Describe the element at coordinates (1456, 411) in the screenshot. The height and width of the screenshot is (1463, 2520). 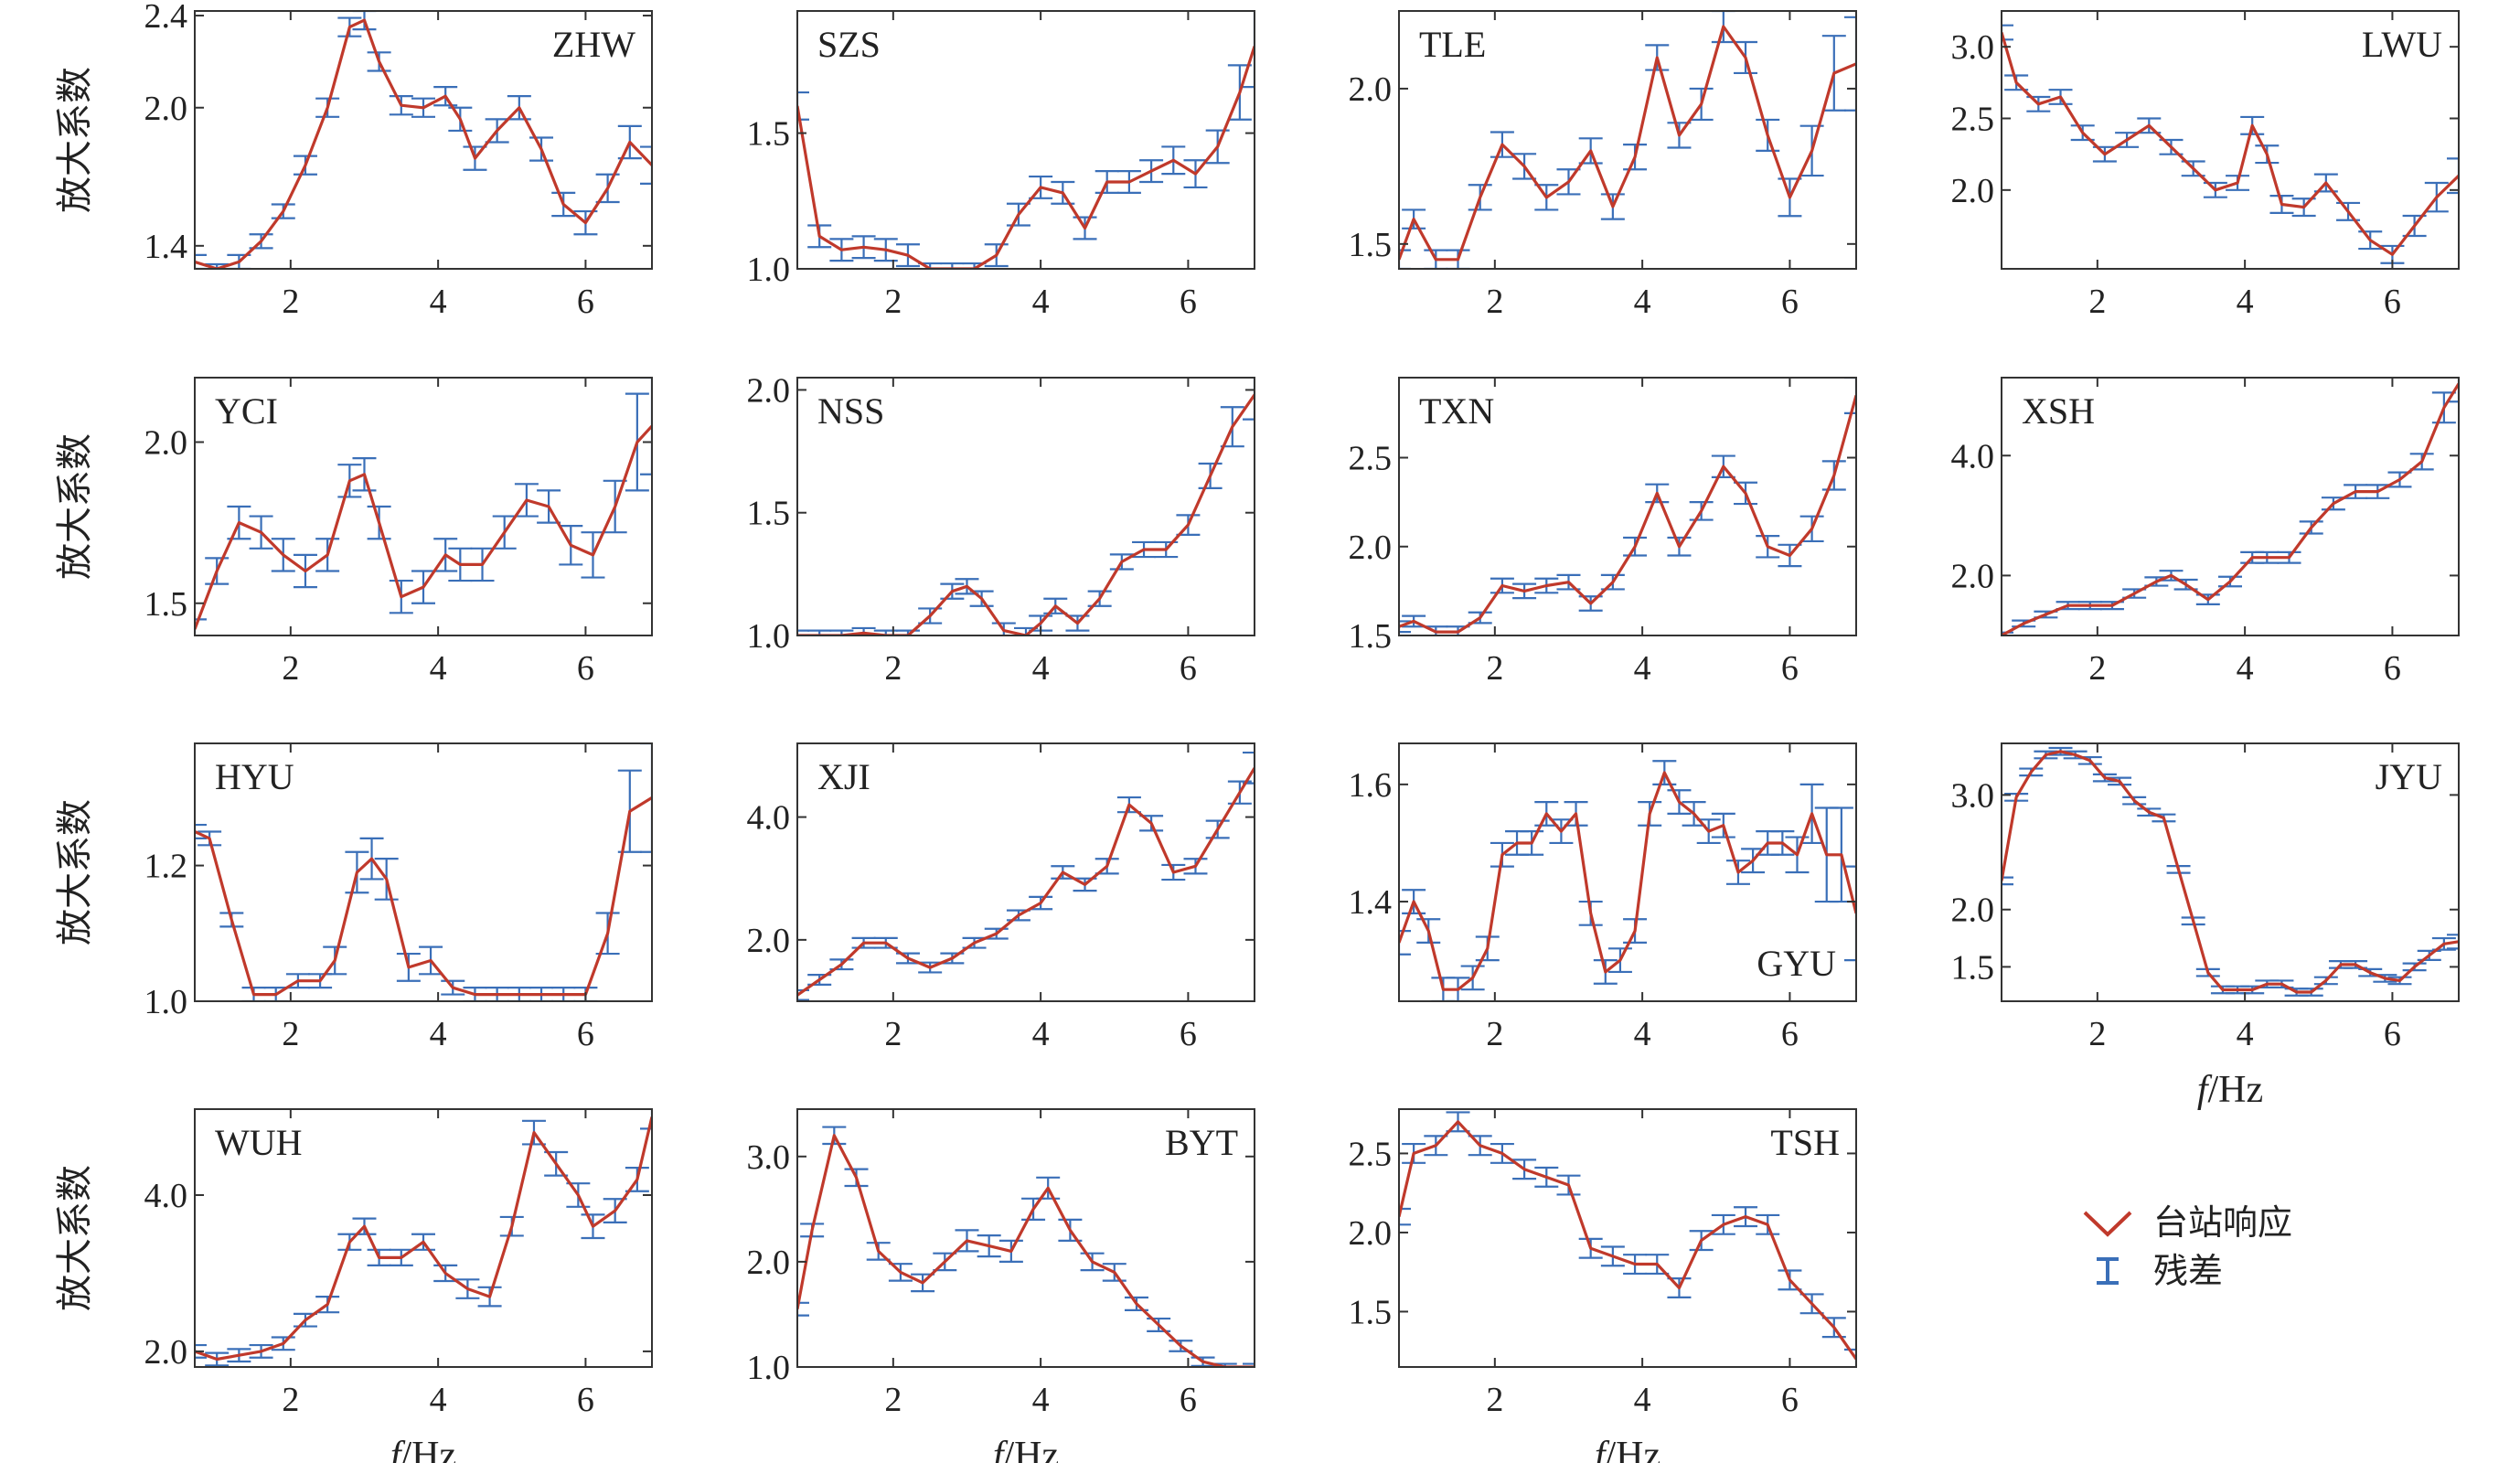
I see `station-label: TXN` at that location.